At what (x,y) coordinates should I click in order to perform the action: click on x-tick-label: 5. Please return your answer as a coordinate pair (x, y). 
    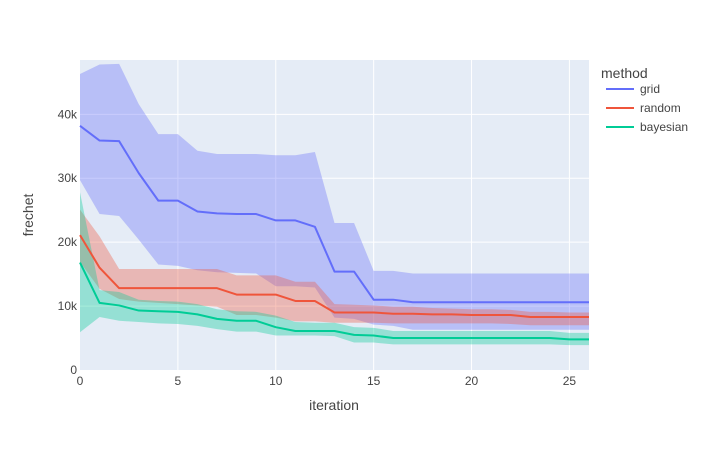
    Looking at the image, I should click on (178, 381).